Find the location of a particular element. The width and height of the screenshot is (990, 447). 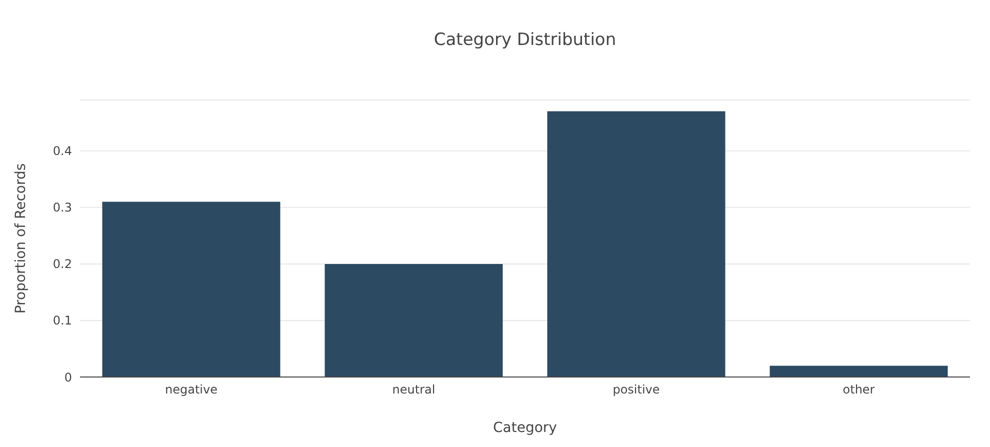

y-tick-label: 0.1 is located at coordinates (62, 321).